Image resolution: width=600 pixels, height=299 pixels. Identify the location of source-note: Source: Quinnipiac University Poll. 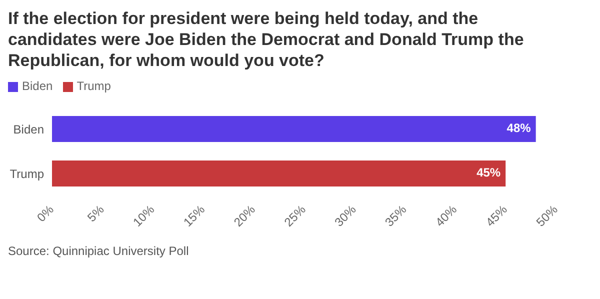
(99, 251).